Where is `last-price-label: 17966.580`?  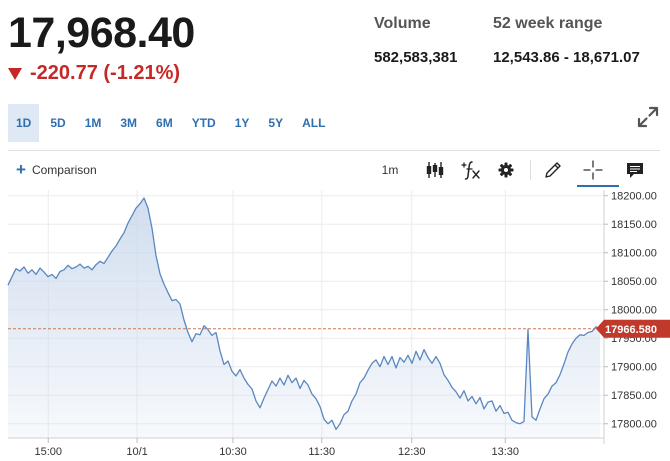
last-price-label: 17966.580 is located at coordinates (631, 330).